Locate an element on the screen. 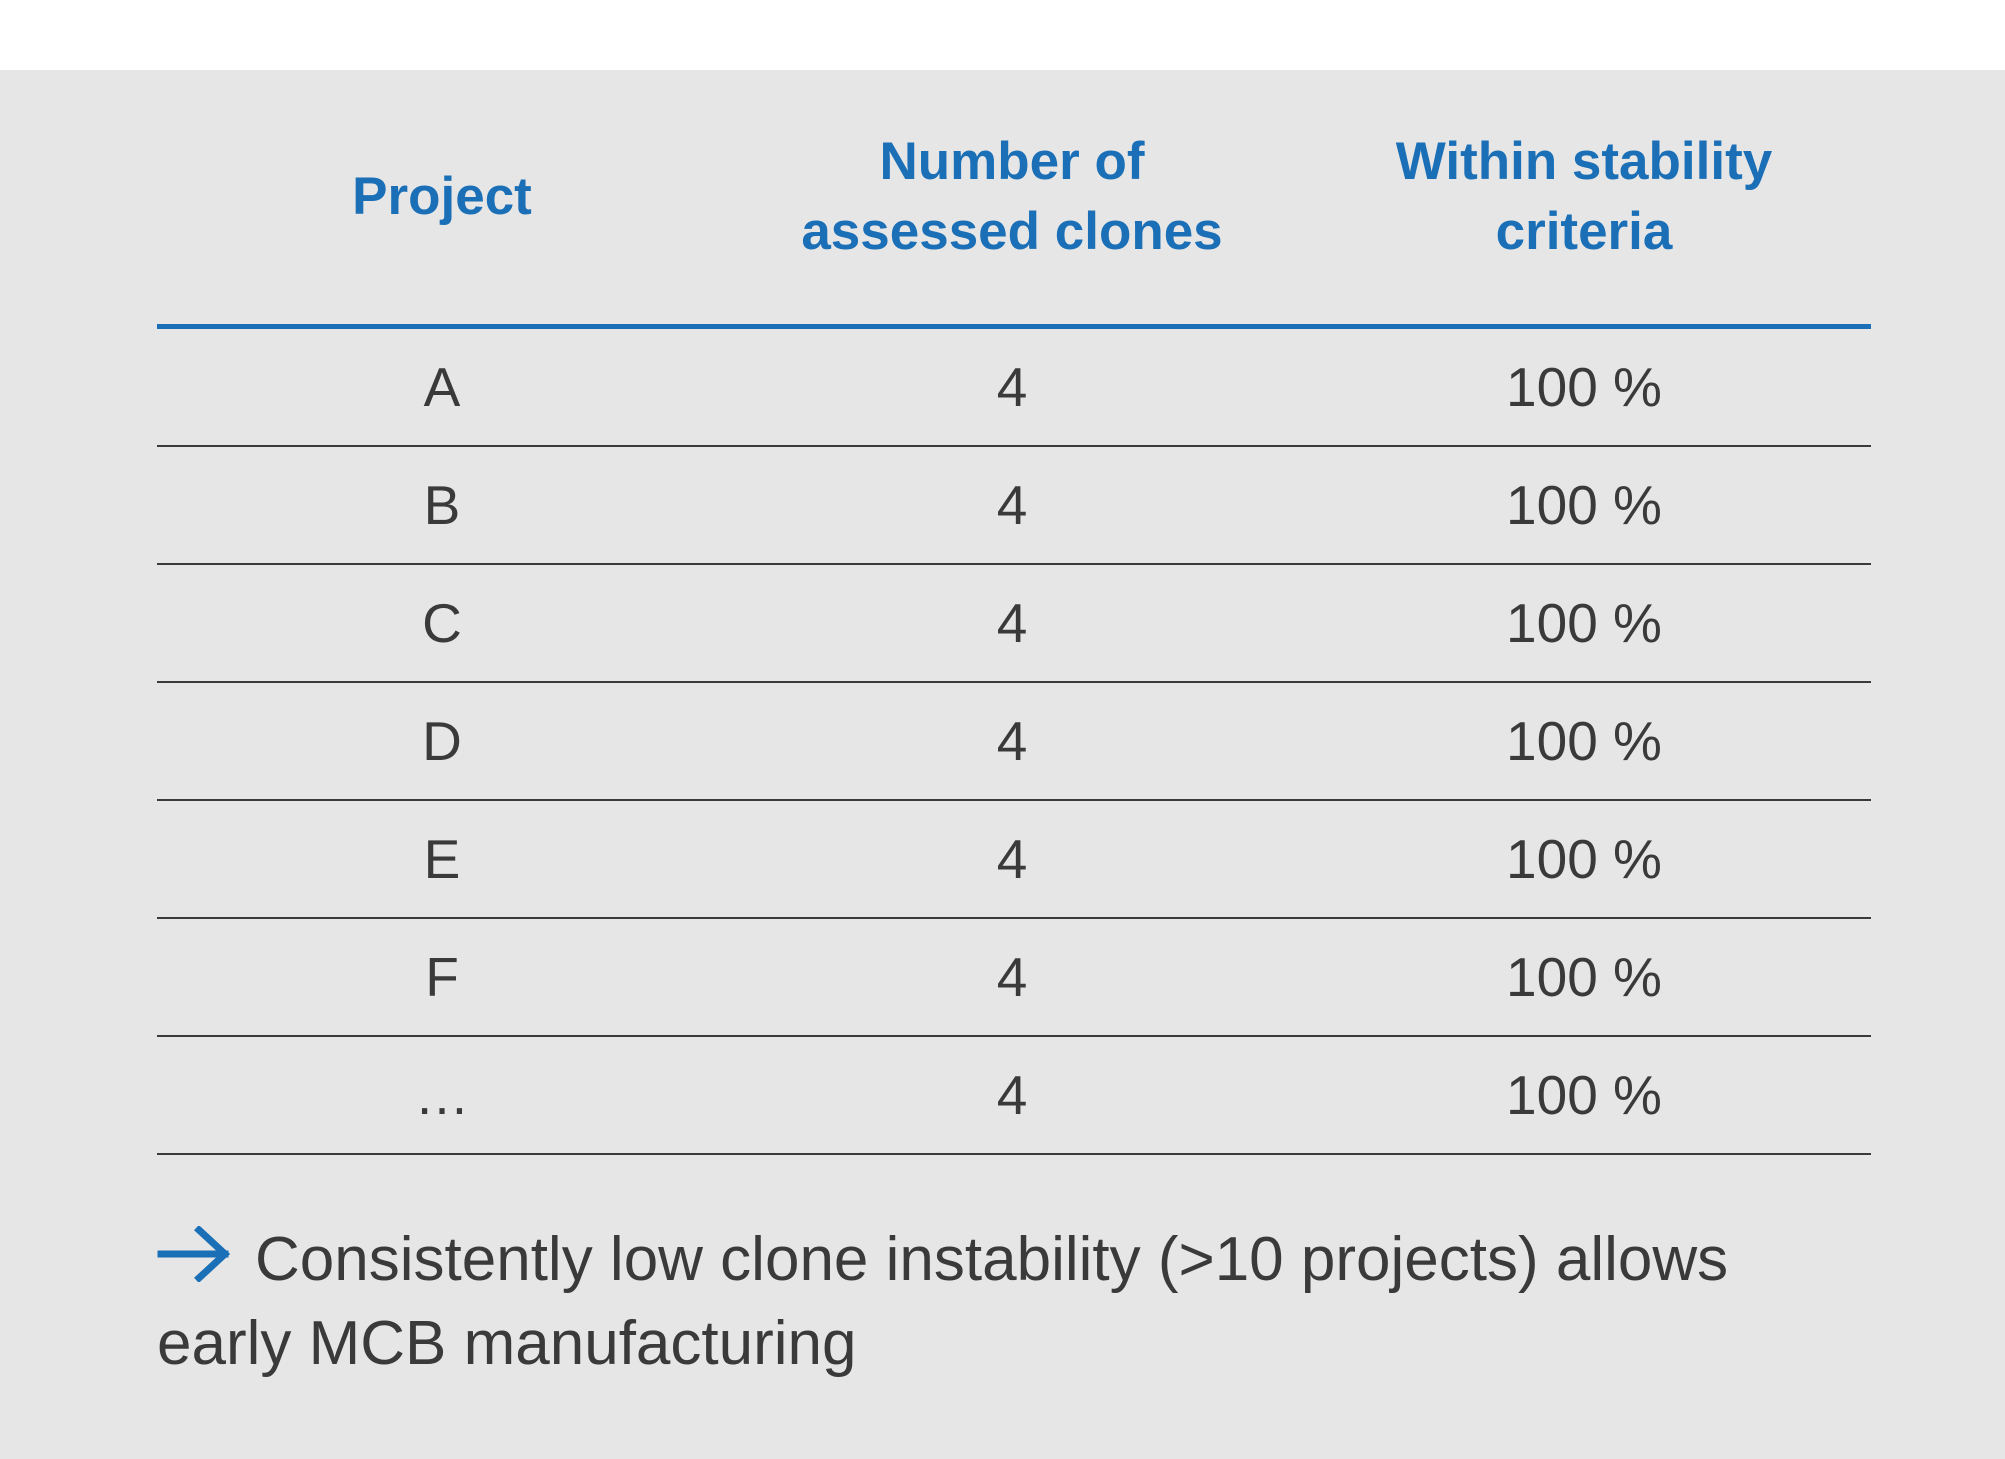 The width and height of the screenshot is (2005, 1459). cell-project: D is located at coordinates (442, 741).